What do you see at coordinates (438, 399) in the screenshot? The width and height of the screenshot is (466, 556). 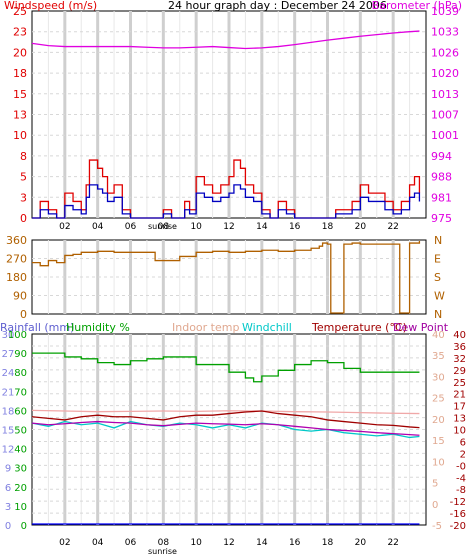 I see `indoor-tick: 25` at bounding box center [438, 399].